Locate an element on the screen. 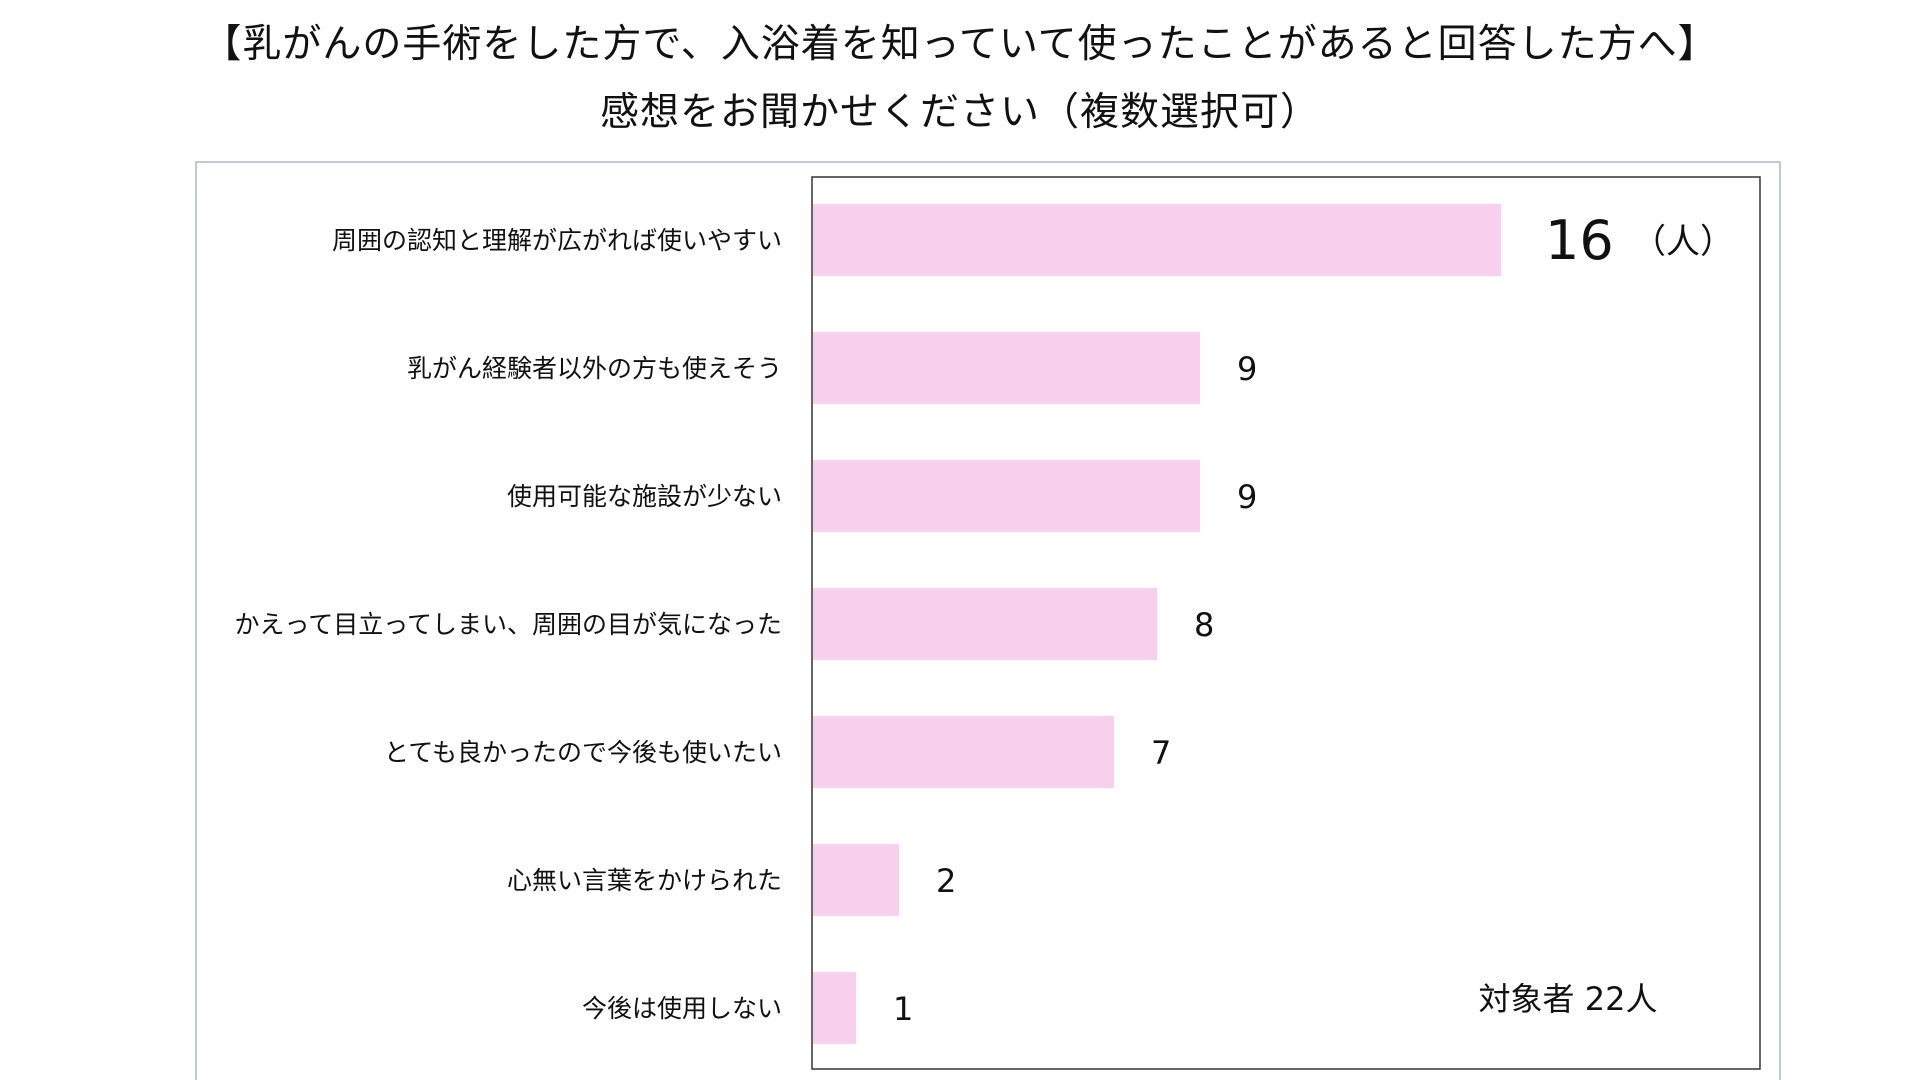  value-label-2: 9 is located at coordinates (1247, 369).